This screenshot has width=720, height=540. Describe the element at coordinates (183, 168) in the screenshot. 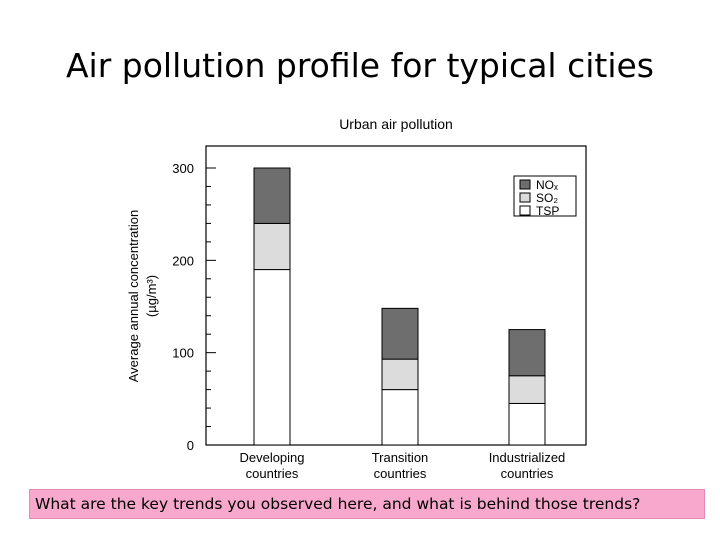

I see `y-tick-label: 300` at that location.